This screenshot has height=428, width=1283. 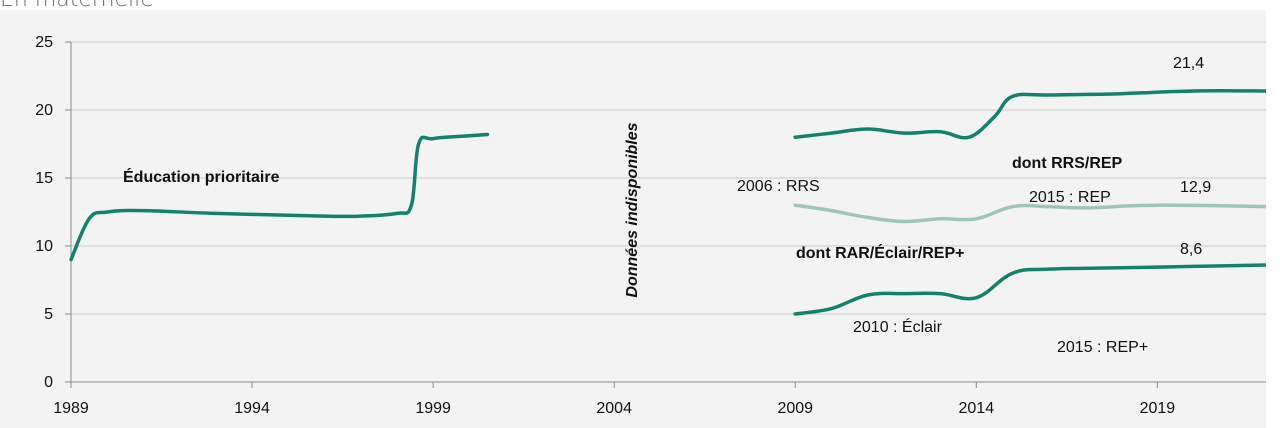 I want to click on label-2015-rep-plus: 2015 : REP+, so click(x=1102, y=347).